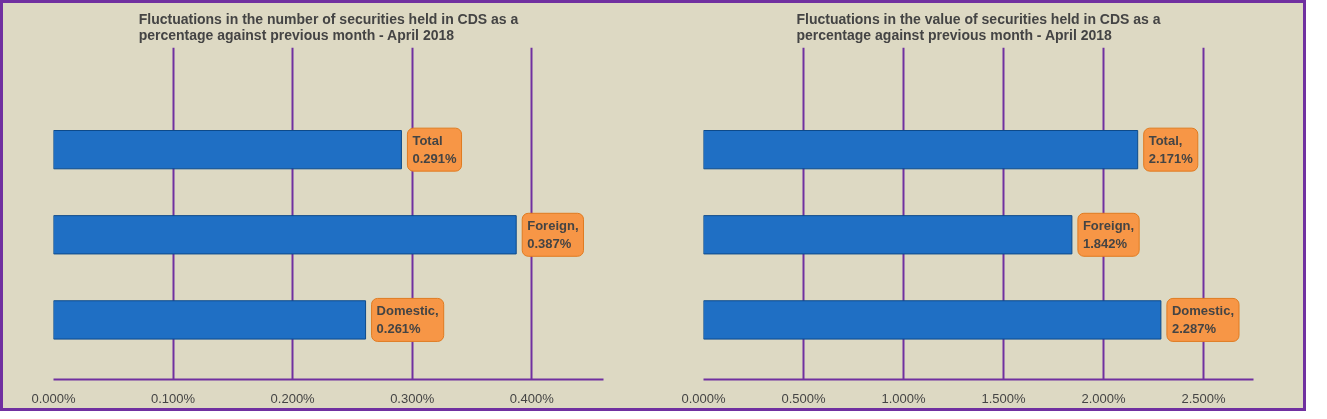 The image size is (1327, 419). I want to click on data-label: Total, 2.171%, so click(1171, 150).